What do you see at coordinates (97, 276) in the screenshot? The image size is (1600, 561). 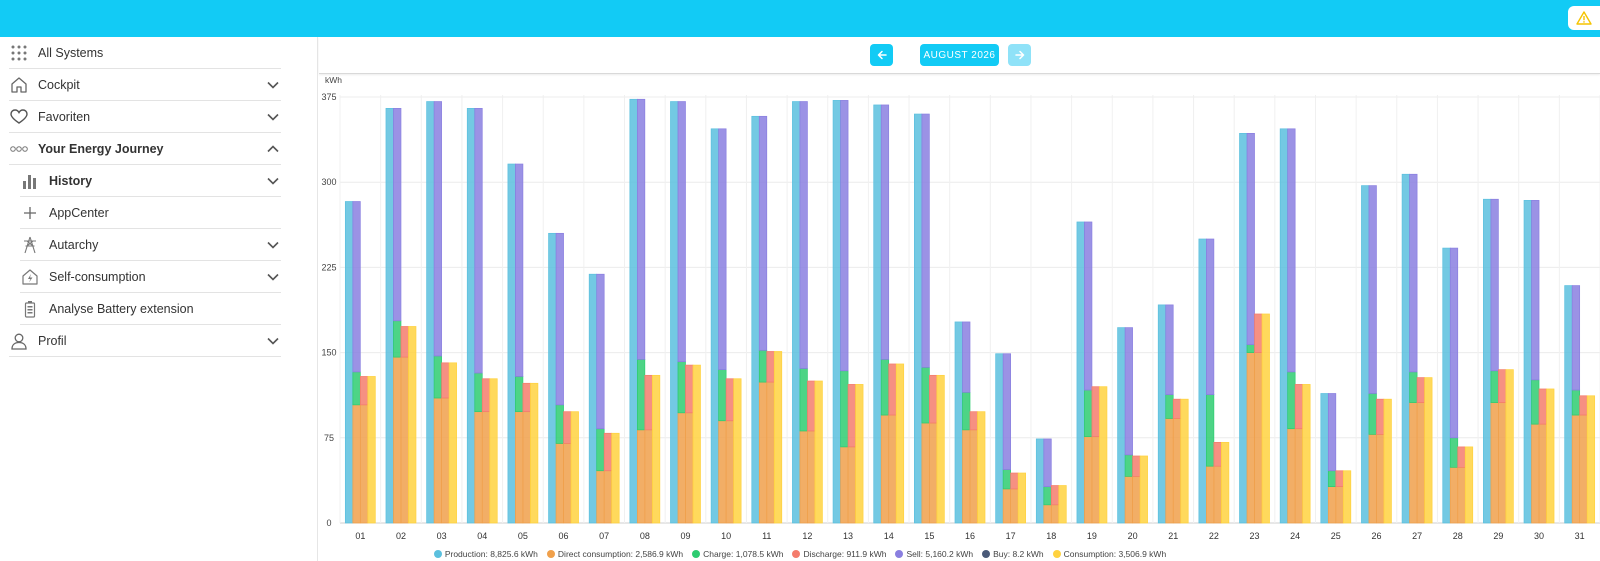 I see `sidebar-item-label: Self-consumption` at bounding box center [97, 276].